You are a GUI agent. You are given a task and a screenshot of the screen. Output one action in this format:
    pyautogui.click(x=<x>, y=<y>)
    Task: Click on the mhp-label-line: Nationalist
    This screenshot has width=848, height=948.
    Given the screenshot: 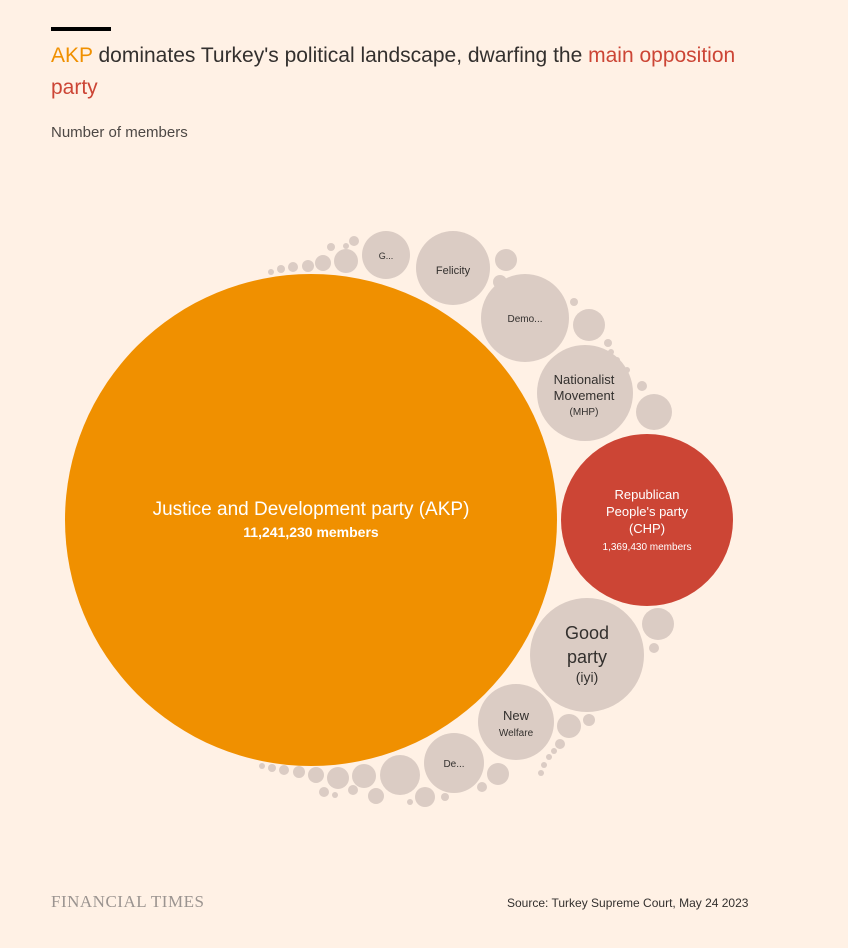 What is the action you would take?
    pyautogui.click(x=584, y=379)
    